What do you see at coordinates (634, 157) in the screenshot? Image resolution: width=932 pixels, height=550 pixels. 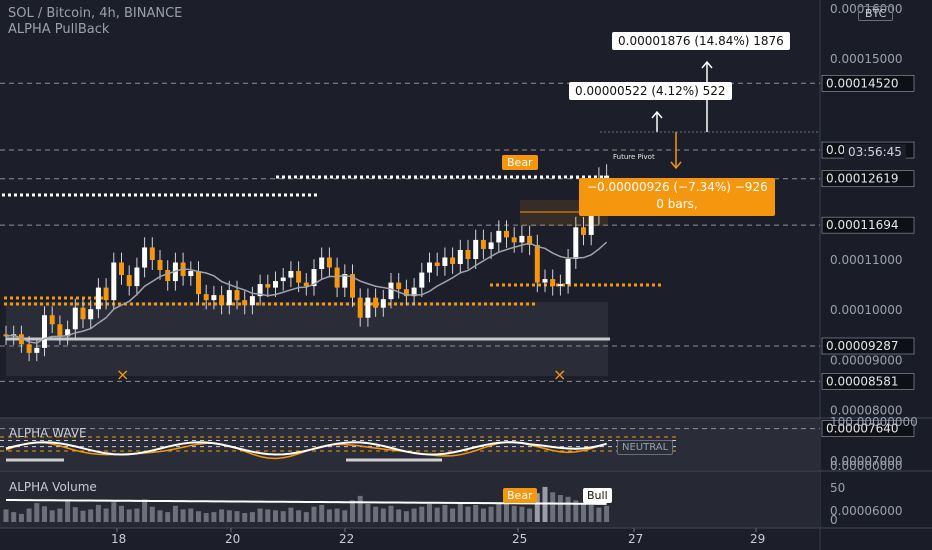 I see `future-pivot-label: Future Pivot` at bounding box center [634, 157].